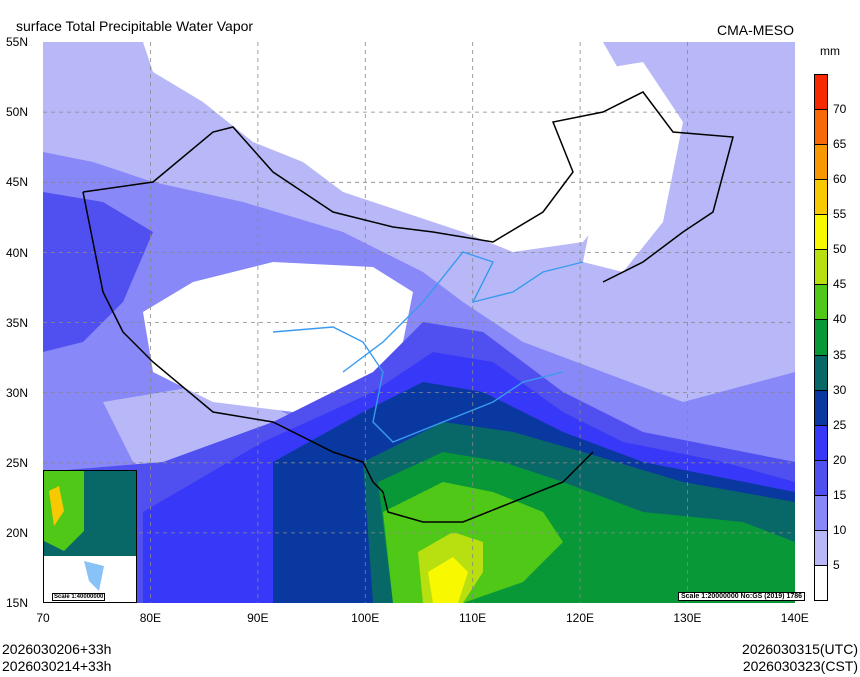 This screenshot has width=860, height=677. I want to click on y-tick-label: 50N, so click(17, 112).